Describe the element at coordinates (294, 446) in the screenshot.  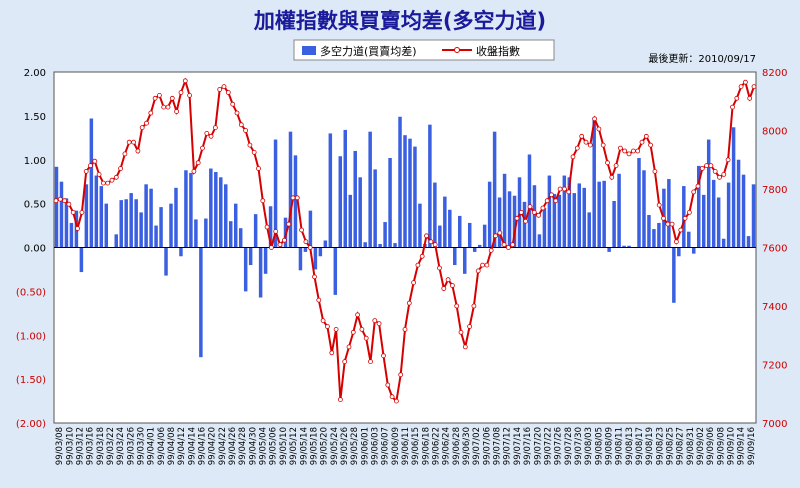
I see `x-tick-label: 99/05/12` at that location.